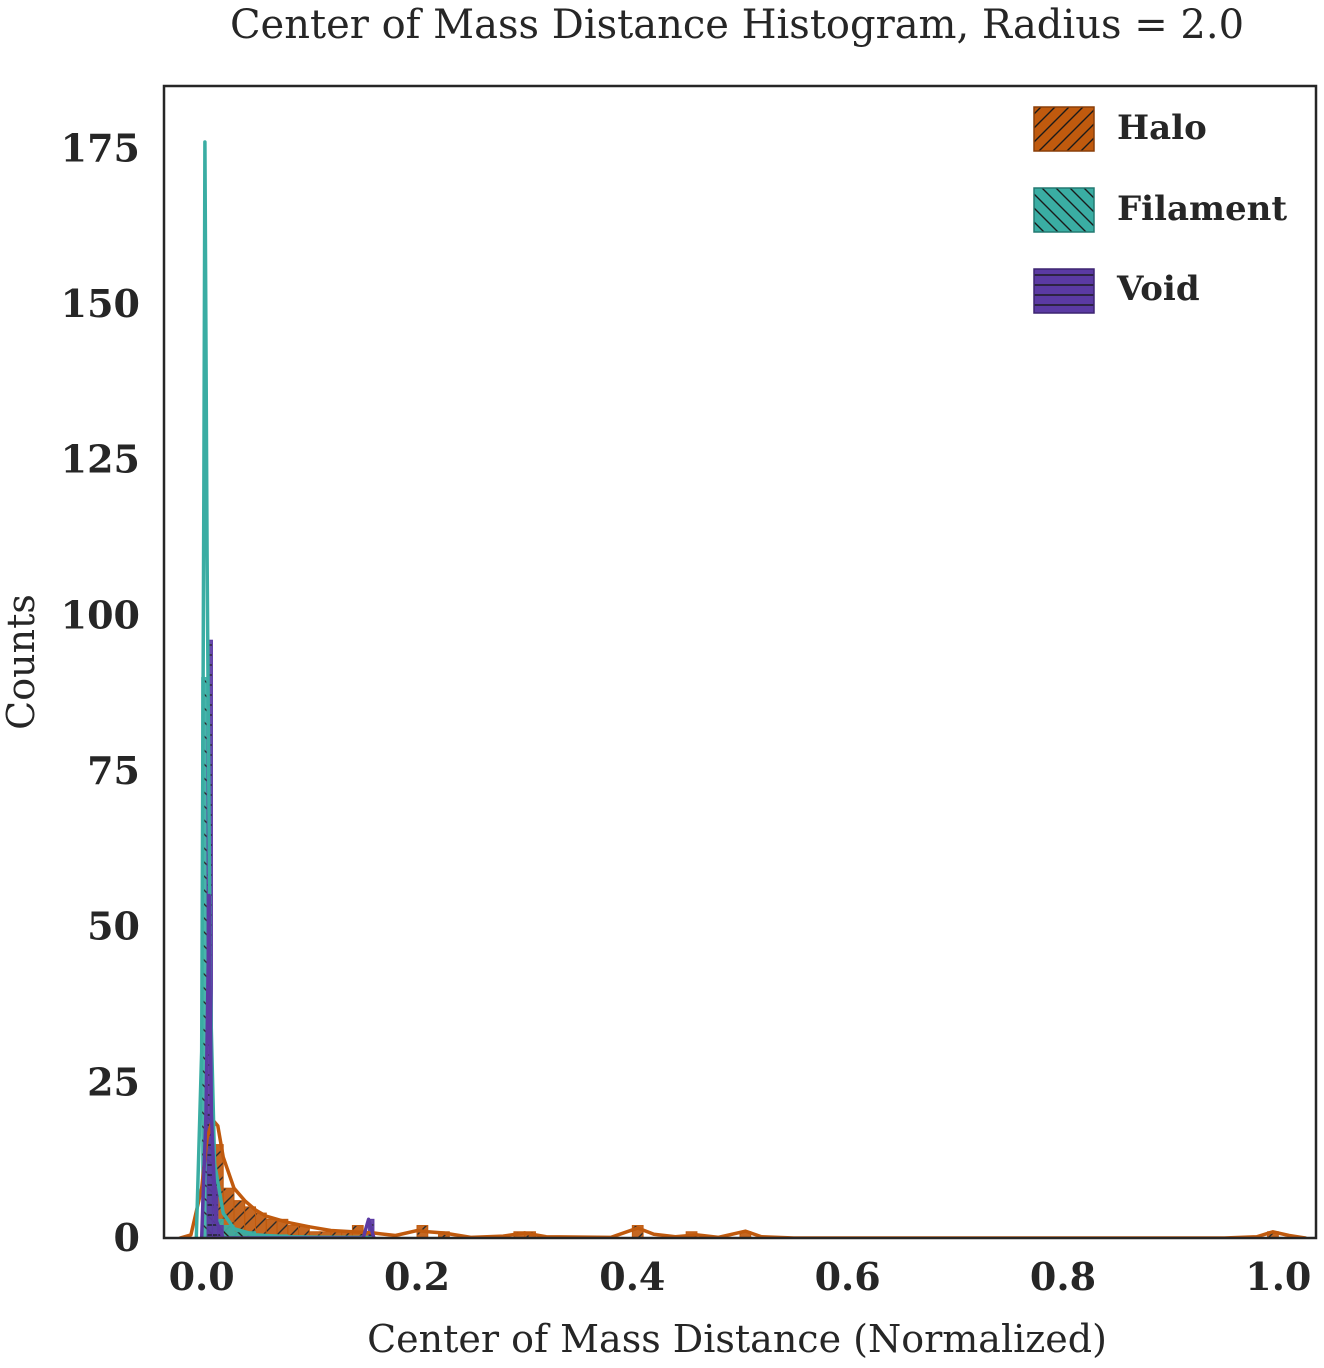  What do you see at coordinates (1064, 129) in the screenshot?
I see `legend-swatch-halo` at bounding box center [1064, 129].